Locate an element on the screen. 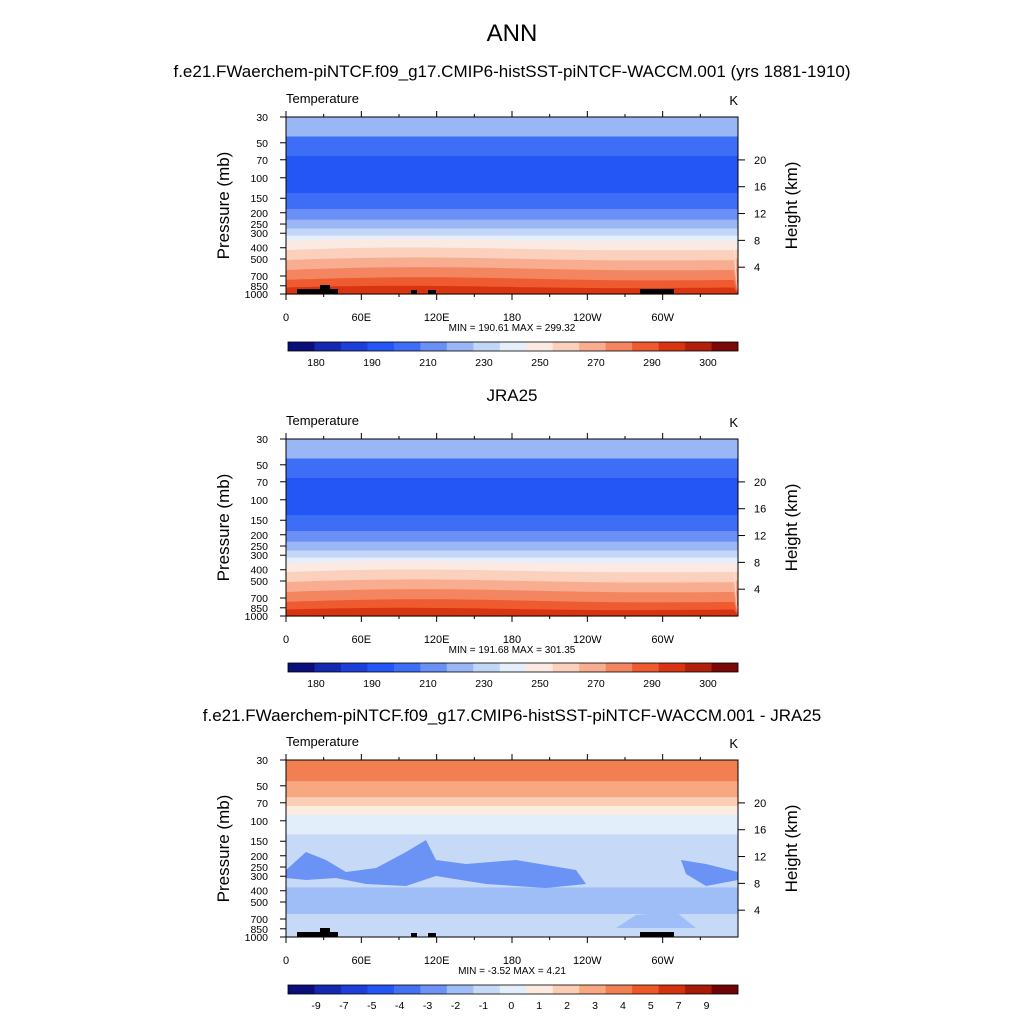  x-tick-label: 120W is located at coordinates (587, 961).